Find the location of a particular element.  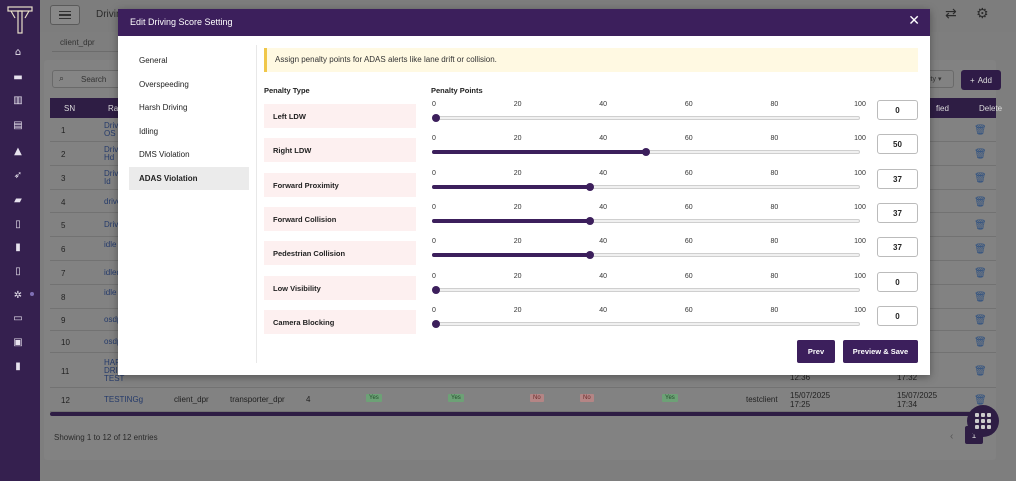

tab-general: General is located at coordinates (153, 61).